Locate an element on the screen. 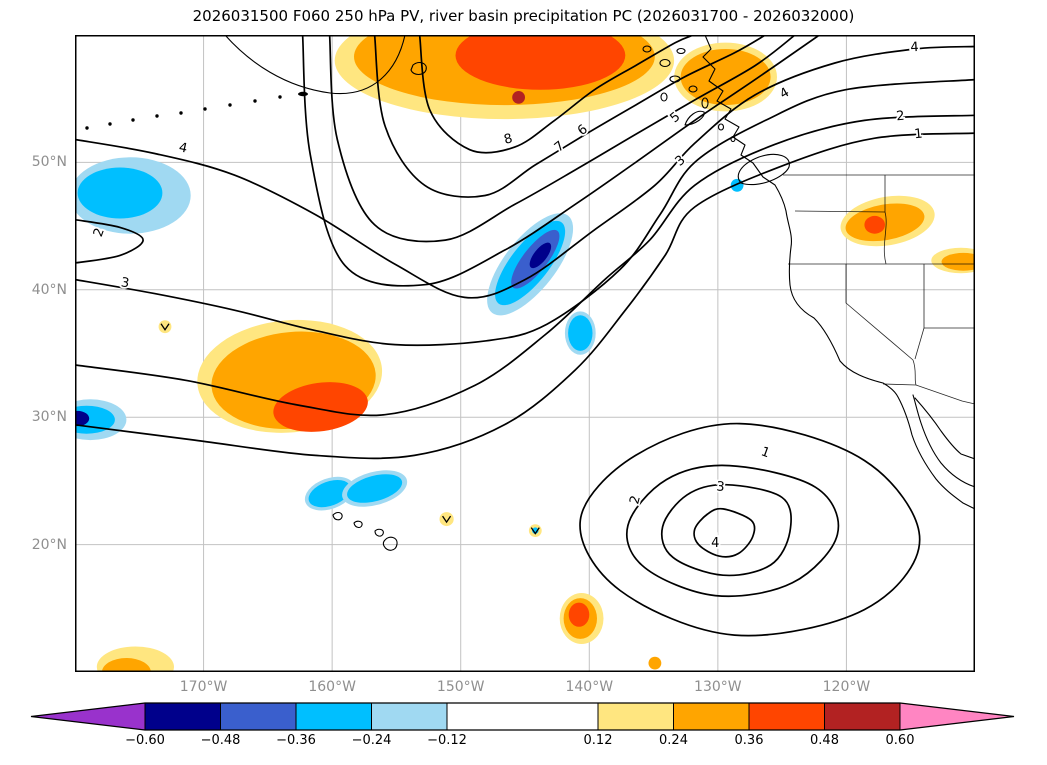  aleutian-islands is located at coordinates (196, 110).